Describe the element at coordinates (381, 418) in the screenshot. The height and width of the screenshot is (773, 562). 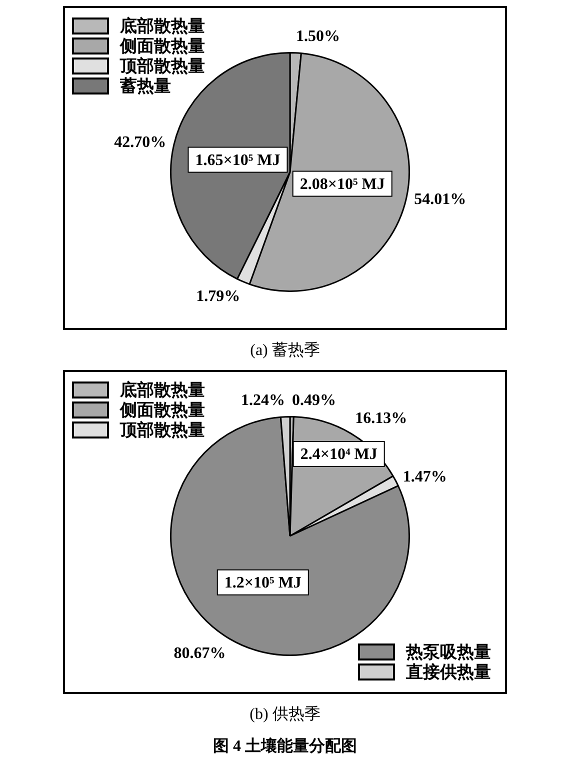
I see `data-label: 16.13%` at that location.